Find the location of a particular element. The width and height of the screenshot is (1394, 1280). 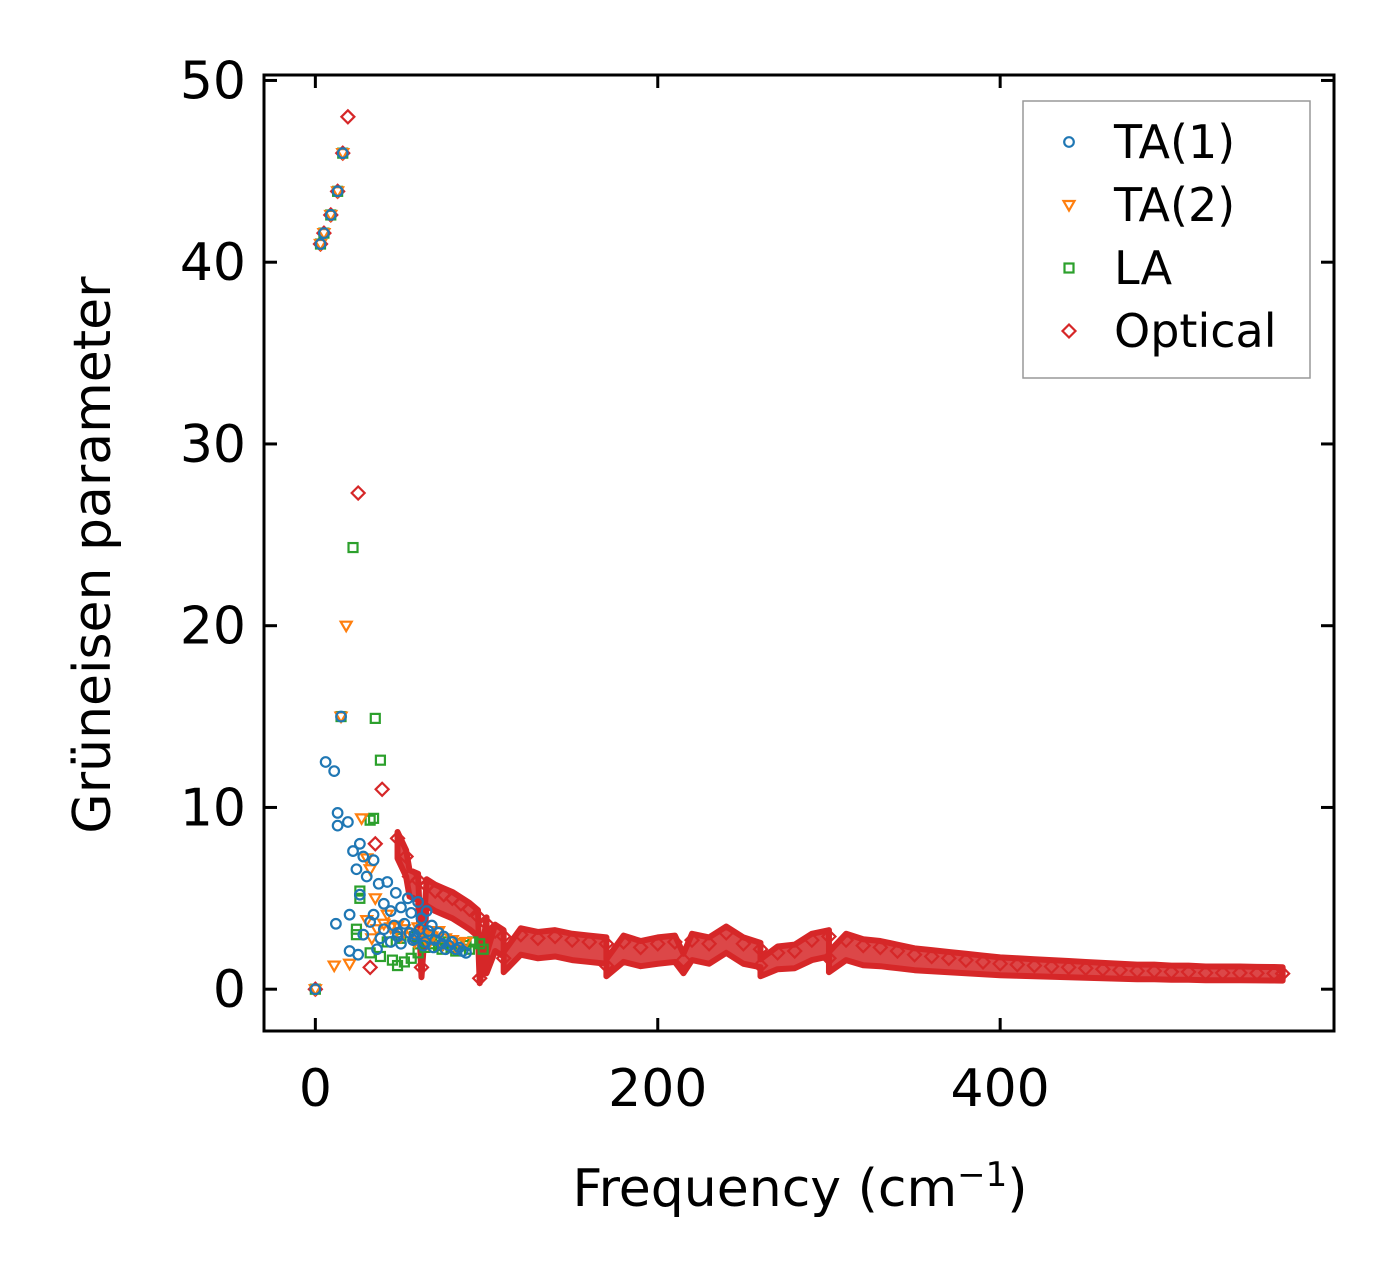

y-tick-label: 30 is located at coordinates (213, 445).